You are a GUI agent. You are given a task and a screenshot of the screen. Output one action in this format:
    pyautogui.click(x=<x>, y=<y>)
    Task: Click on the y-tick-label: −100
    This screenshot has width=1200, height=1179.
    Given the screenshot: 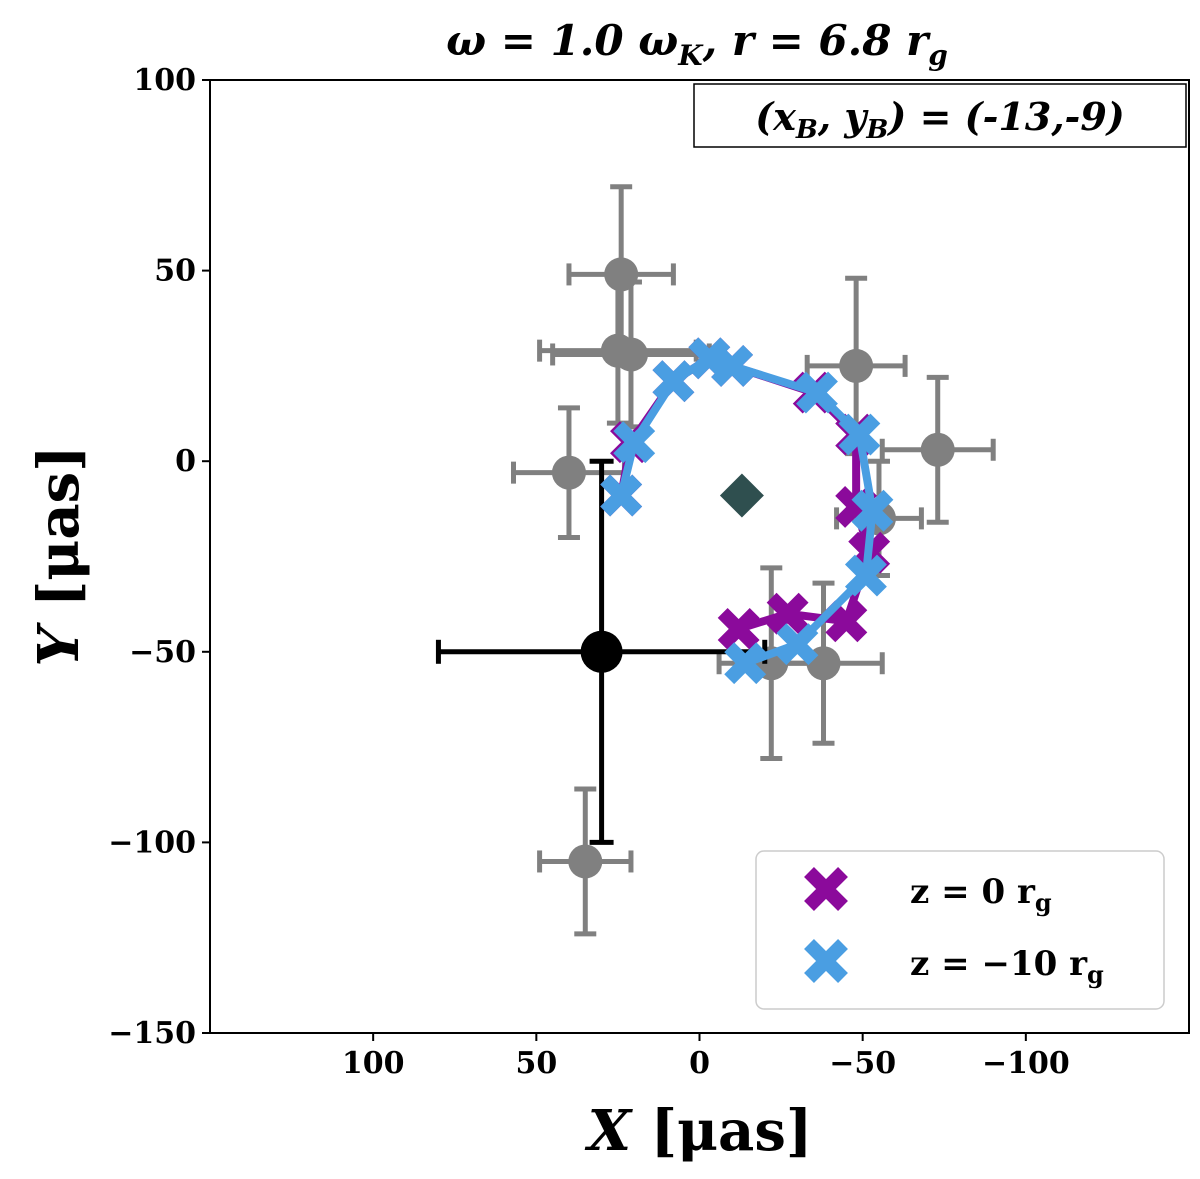 What is the action you would take?
    pyautogui.click(x=152, y=842)
    